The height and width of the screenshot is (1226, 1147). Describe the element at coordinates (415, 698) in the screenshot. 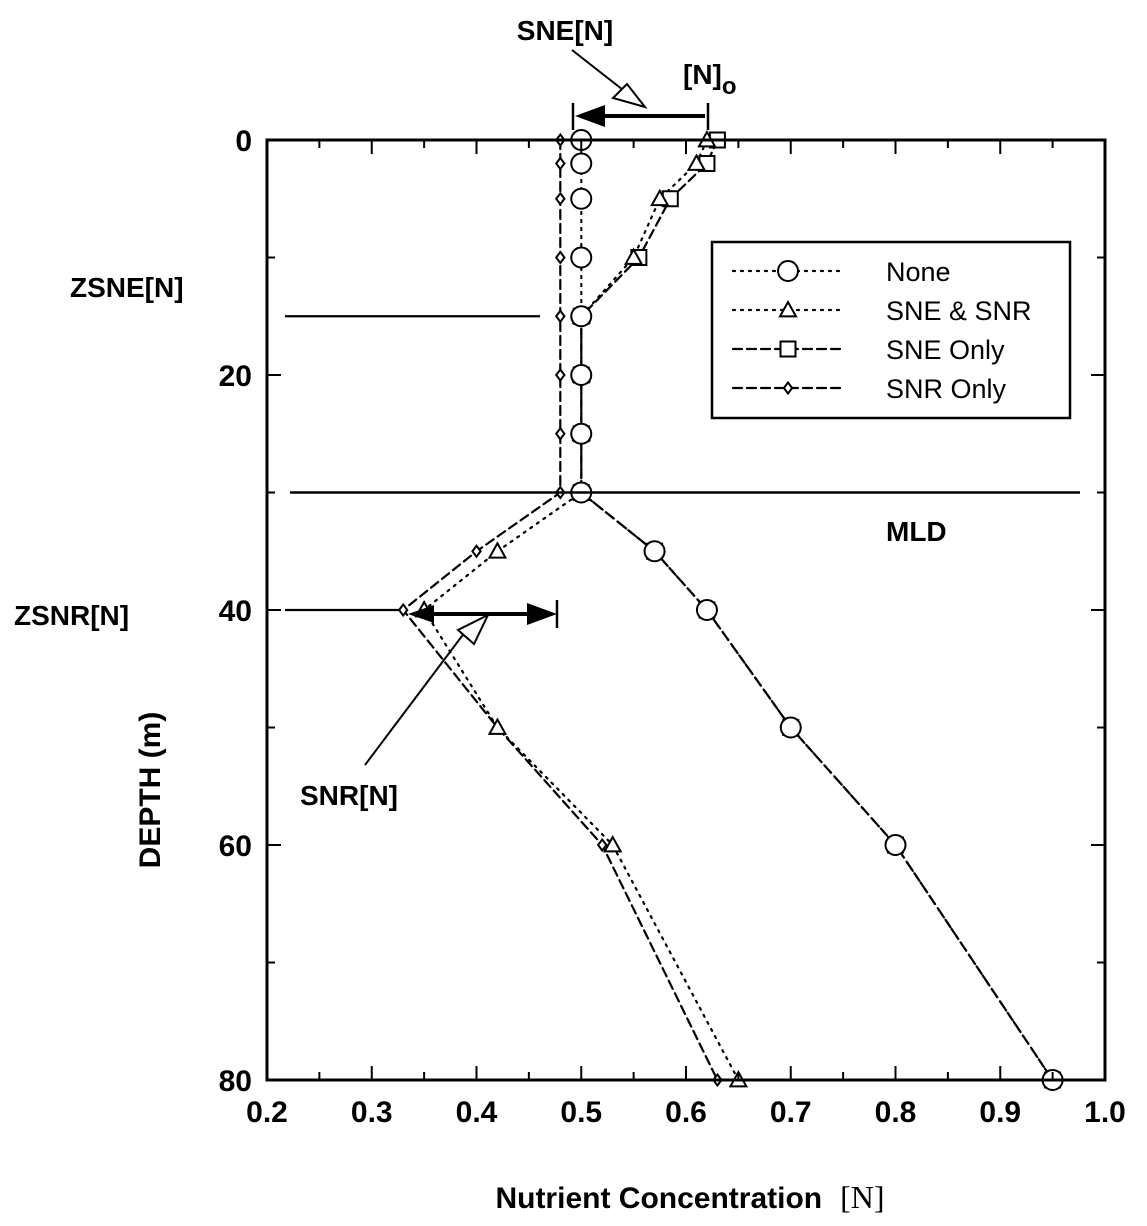

I see `snr-pointer` at that location.